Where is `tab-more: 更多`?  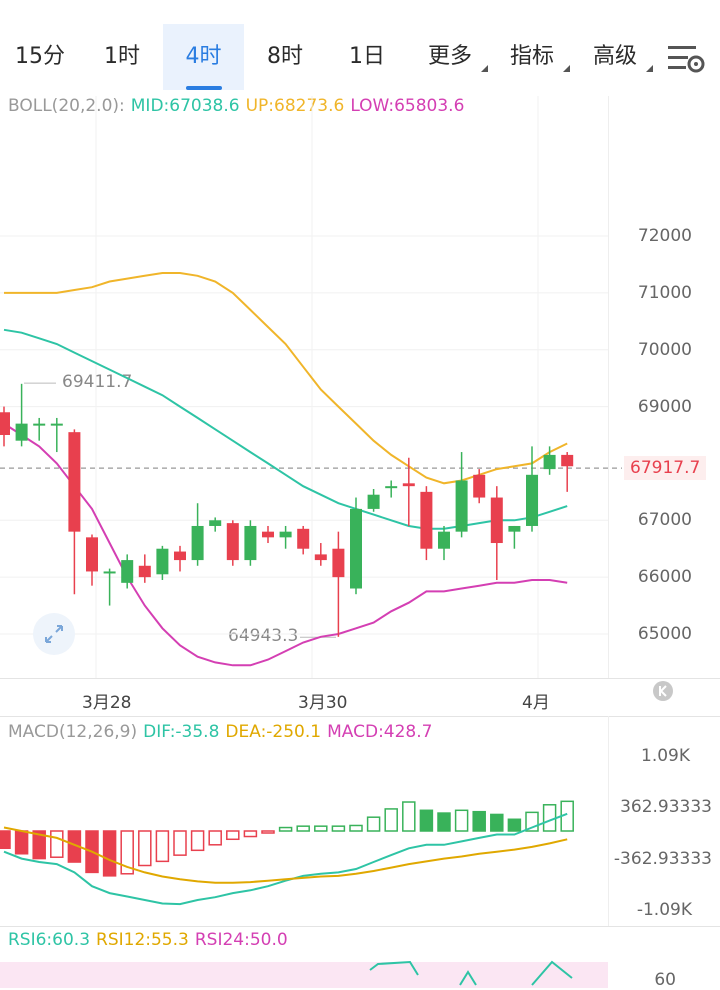
tab-more: 更多 is located at coordinates (450, 57).